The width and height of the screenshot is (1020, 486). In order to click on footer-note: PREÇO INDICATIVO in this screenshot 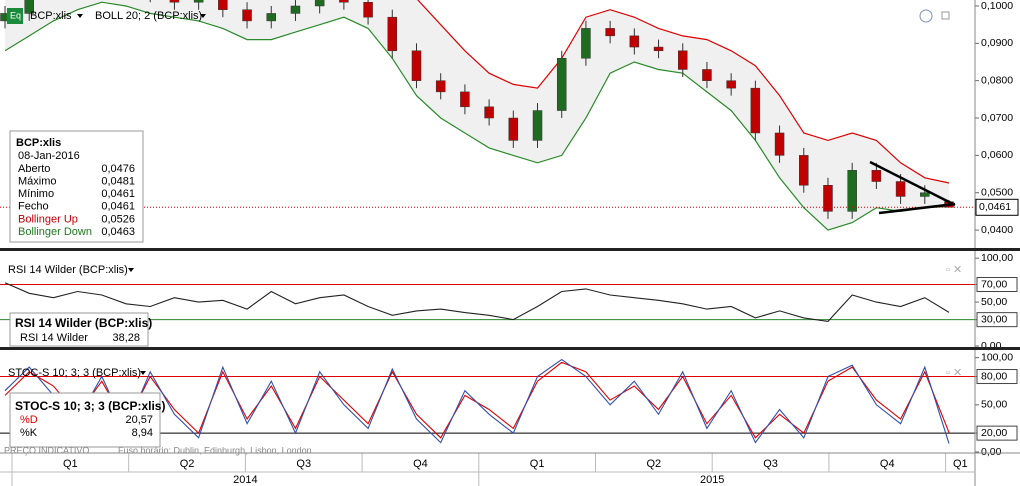, I will do `click(46, 450)`.